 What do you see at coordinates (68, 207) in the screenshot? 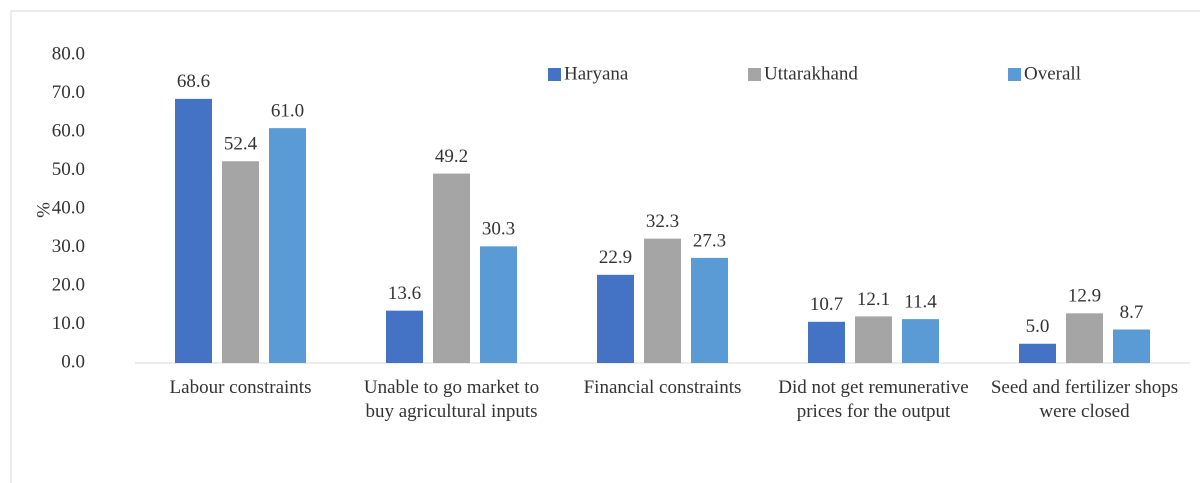
I see `y-tick-label: 40.0` at bounding box center [68, 207].